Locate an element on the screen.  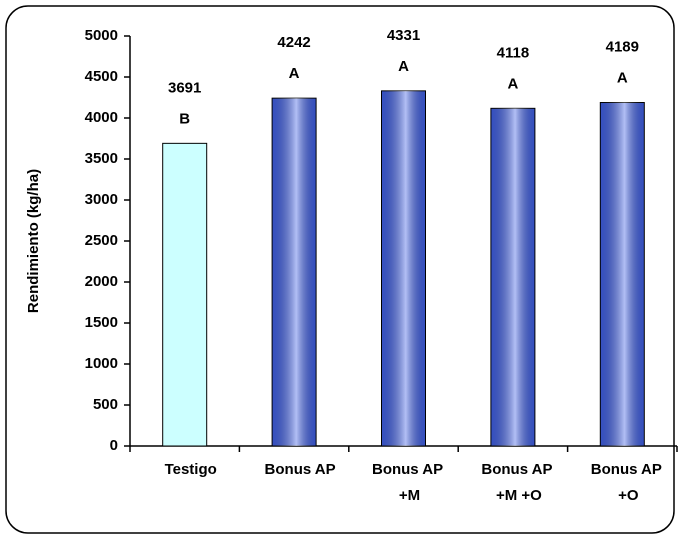
x-tick-label: Testigo is located at coordinates (191, 469).